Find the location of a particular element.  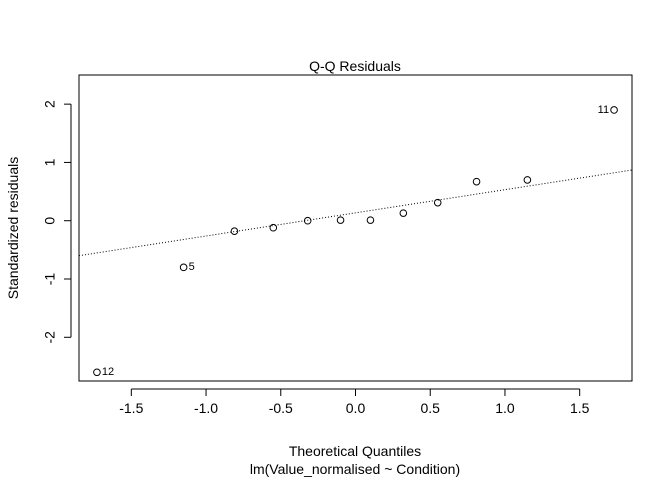

point-label: 11 is located at coordinates (603, 110).